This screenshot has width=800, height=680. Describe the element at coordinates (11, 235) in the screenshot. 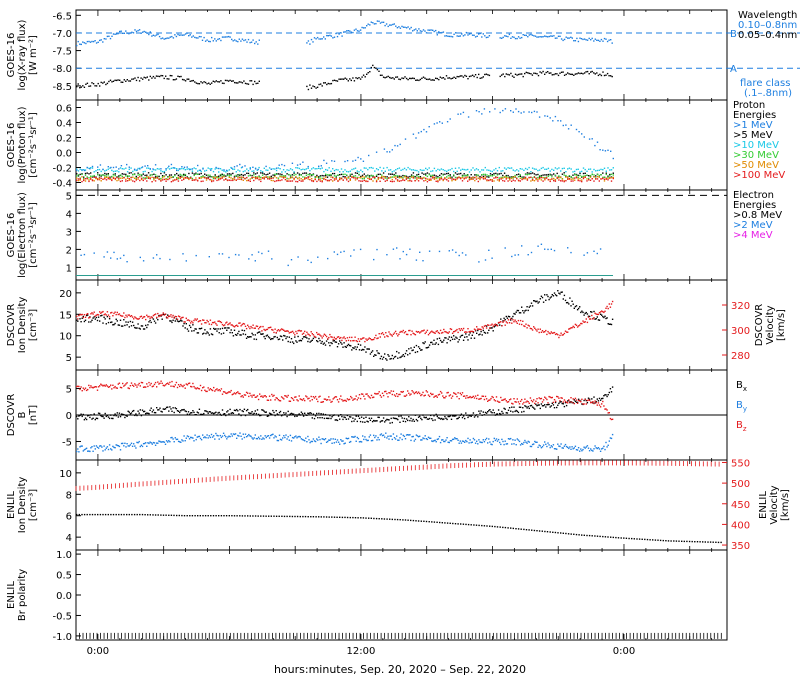

I see `y-axis-label: GOES-16` at that location.